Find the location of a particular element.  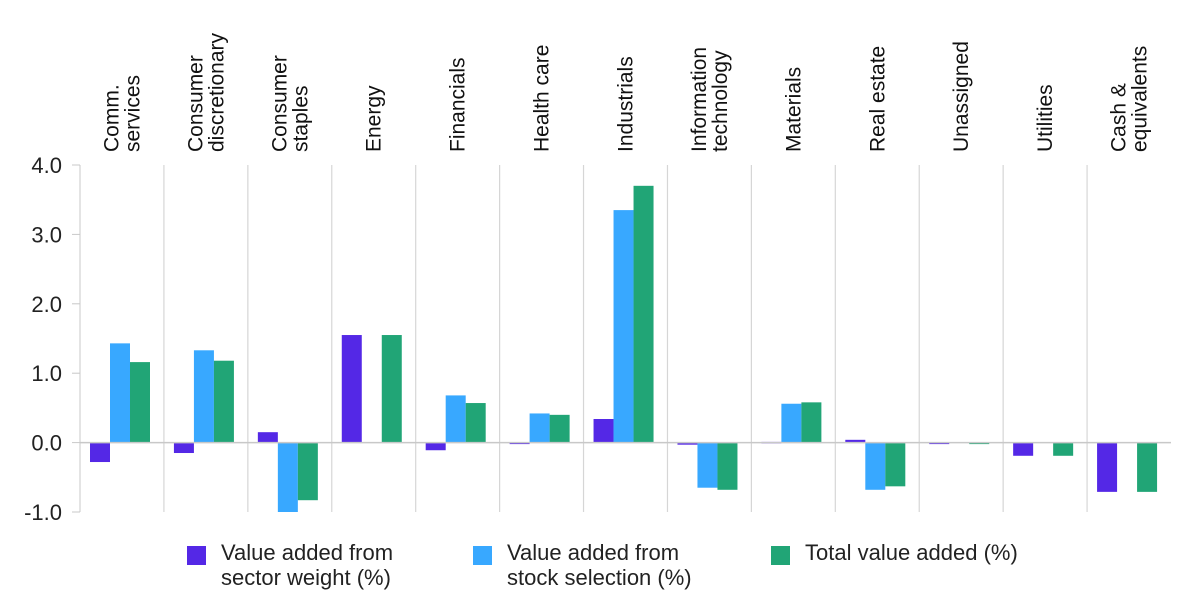

legend-item-stock-selection: Value added from stock selection (%) is located at coordinates (582, 565).